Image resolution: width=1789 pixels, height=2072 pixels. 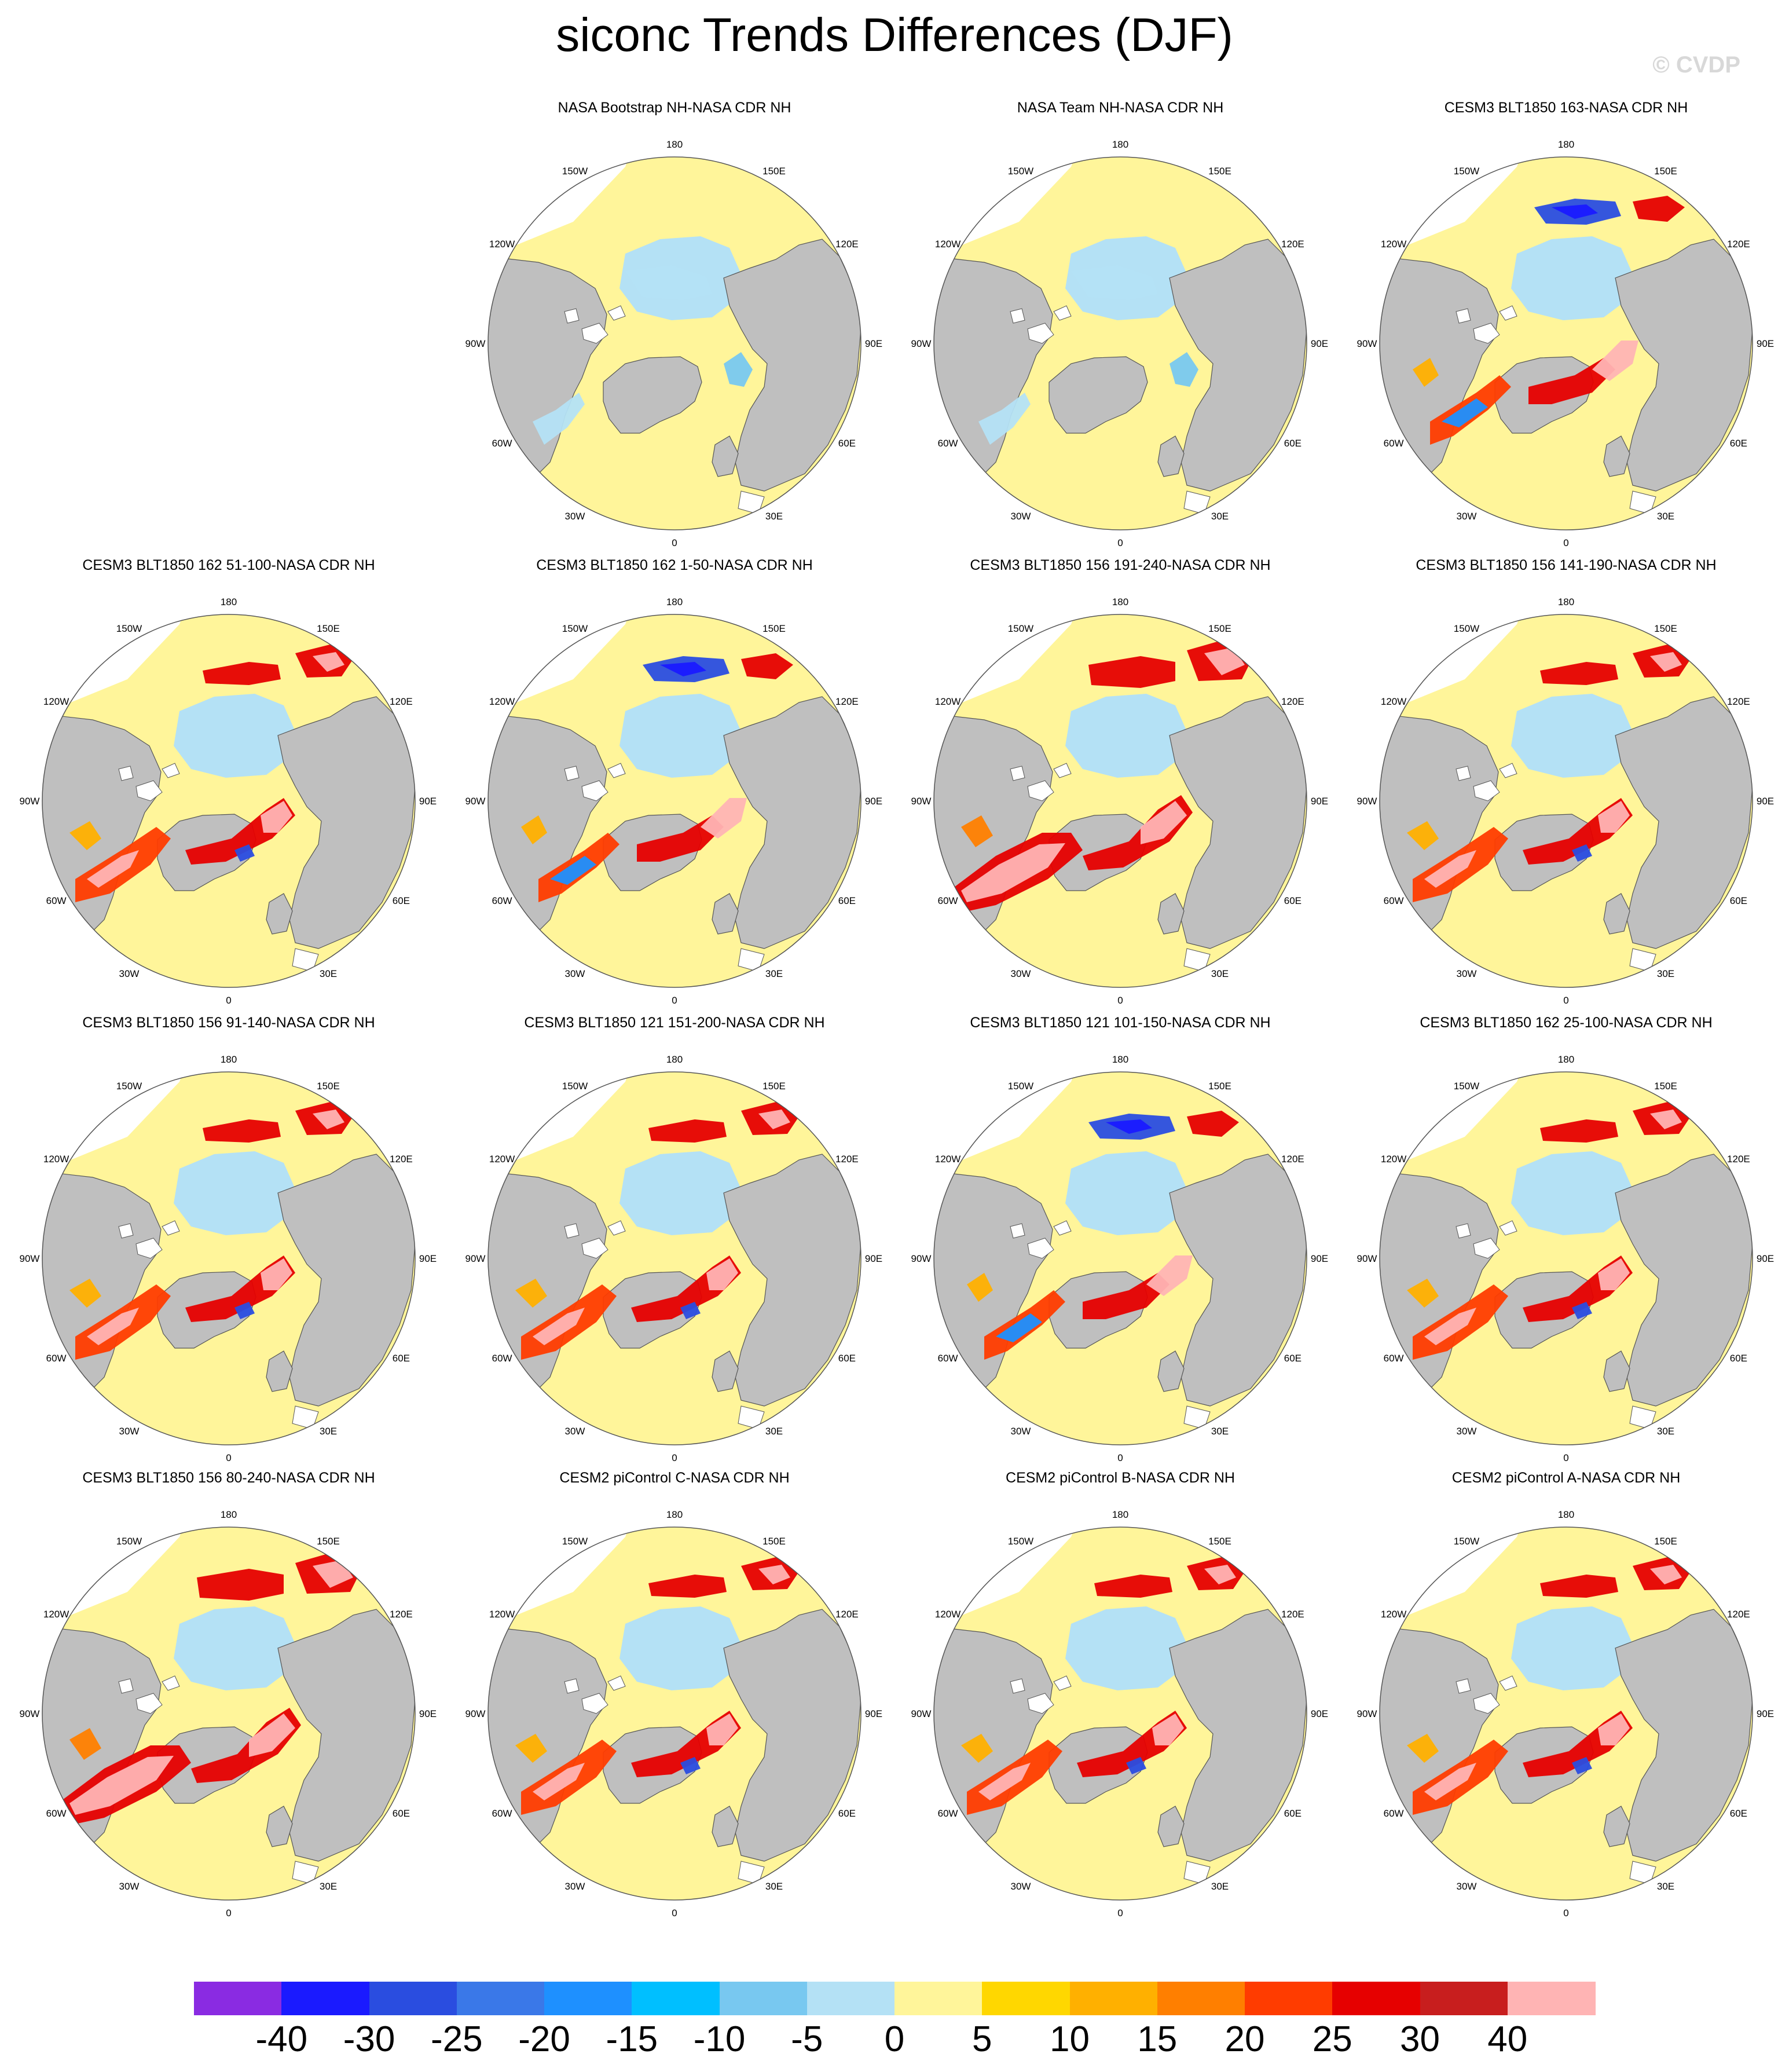 I want to click on colorbar, so click(x=895, y=1999).